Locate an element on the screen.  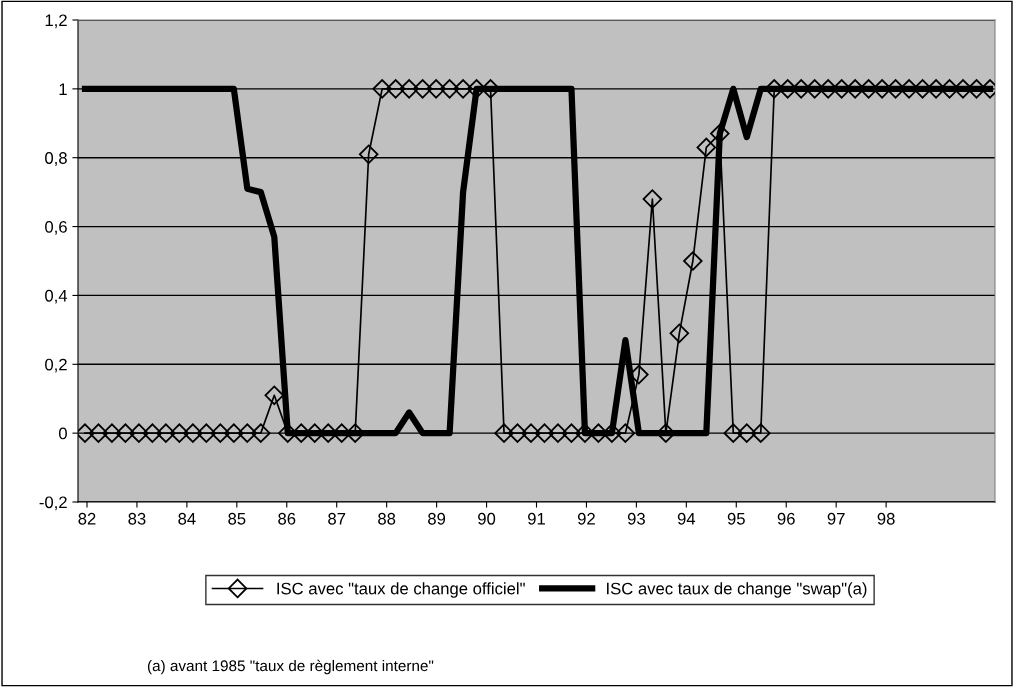
y-tick-label: 0 is located at coordinates (62, 433).